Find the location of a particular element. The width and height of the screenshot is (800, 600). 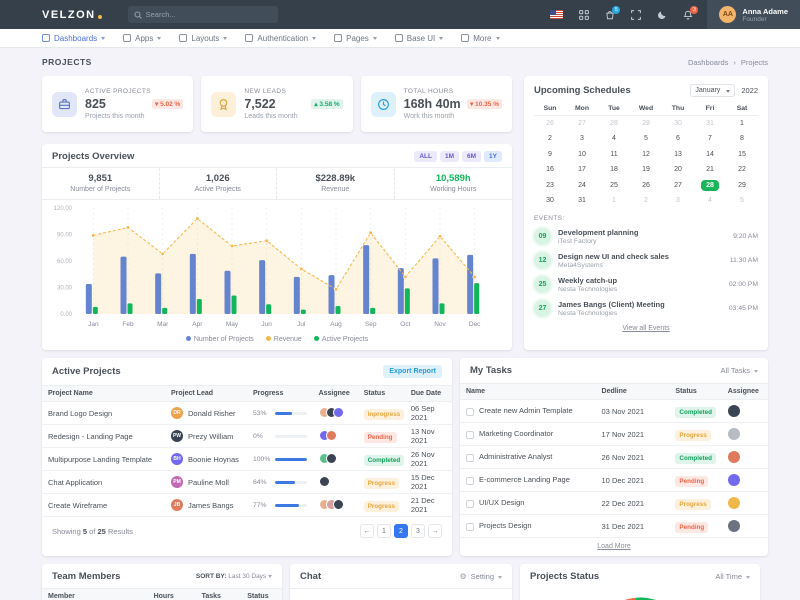

range-button-6m: 6M is located at coordinates (472, 156).